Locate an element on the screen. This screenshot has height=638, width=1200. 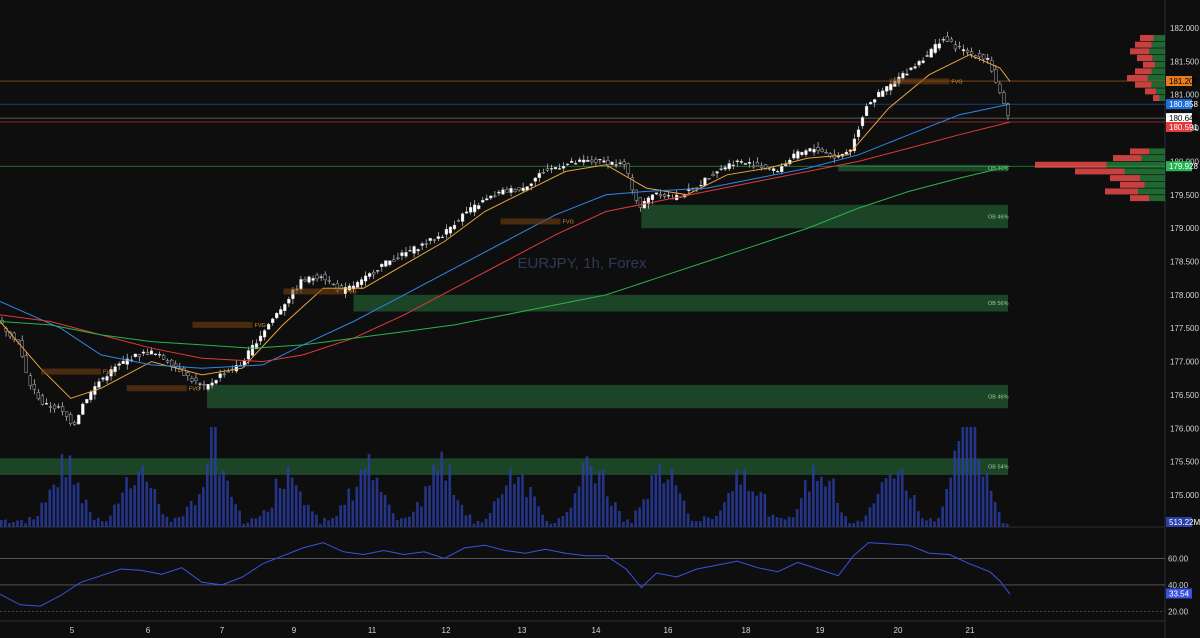
profile-bar-sell is located at coordinates (1145, 58).